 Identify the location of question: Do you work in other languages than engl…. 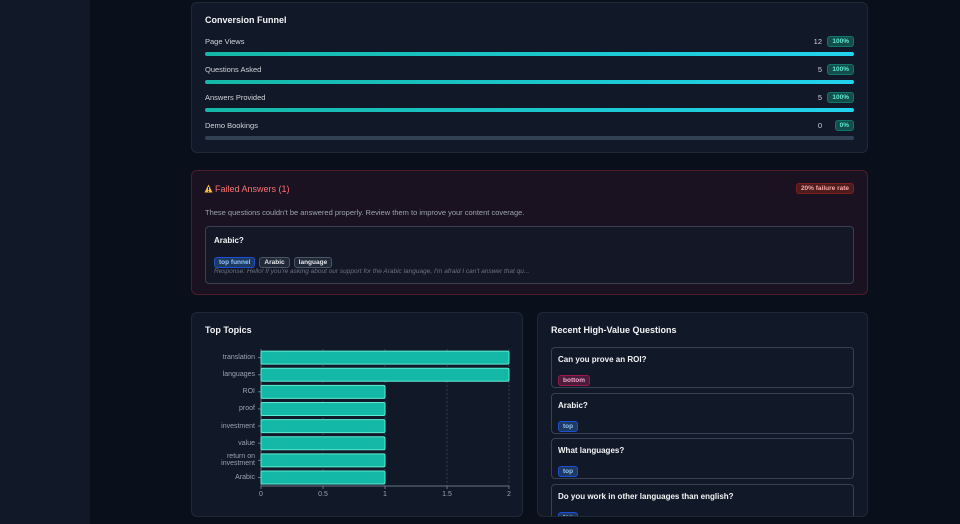
(646, 496).